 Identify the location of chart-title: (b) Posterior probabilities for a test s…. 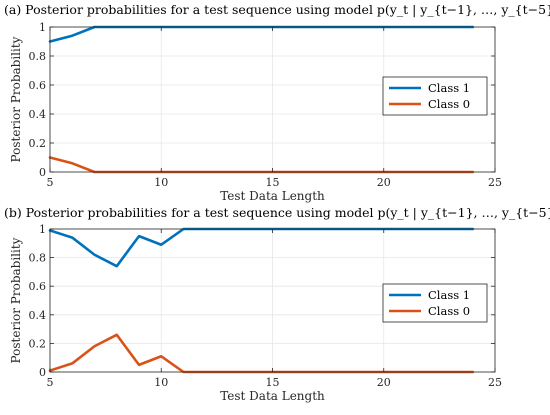
(277, 212).